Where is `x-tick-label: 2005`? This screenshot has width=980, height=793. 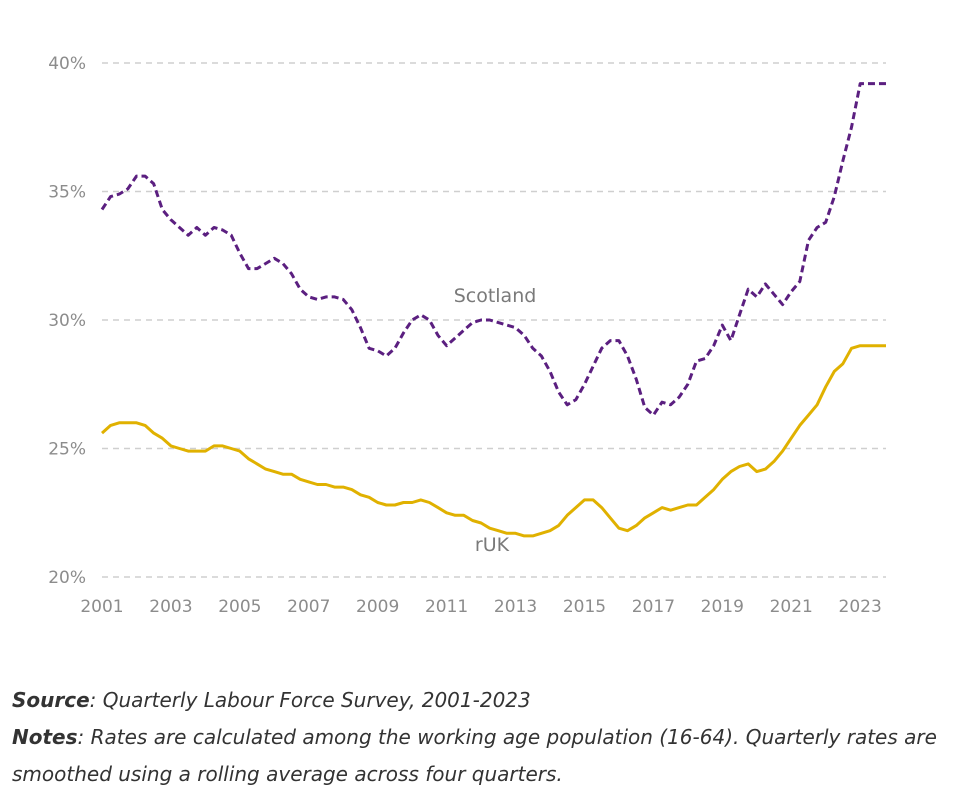
x-tick-label: 2005 is located at coordinates (239, 607).